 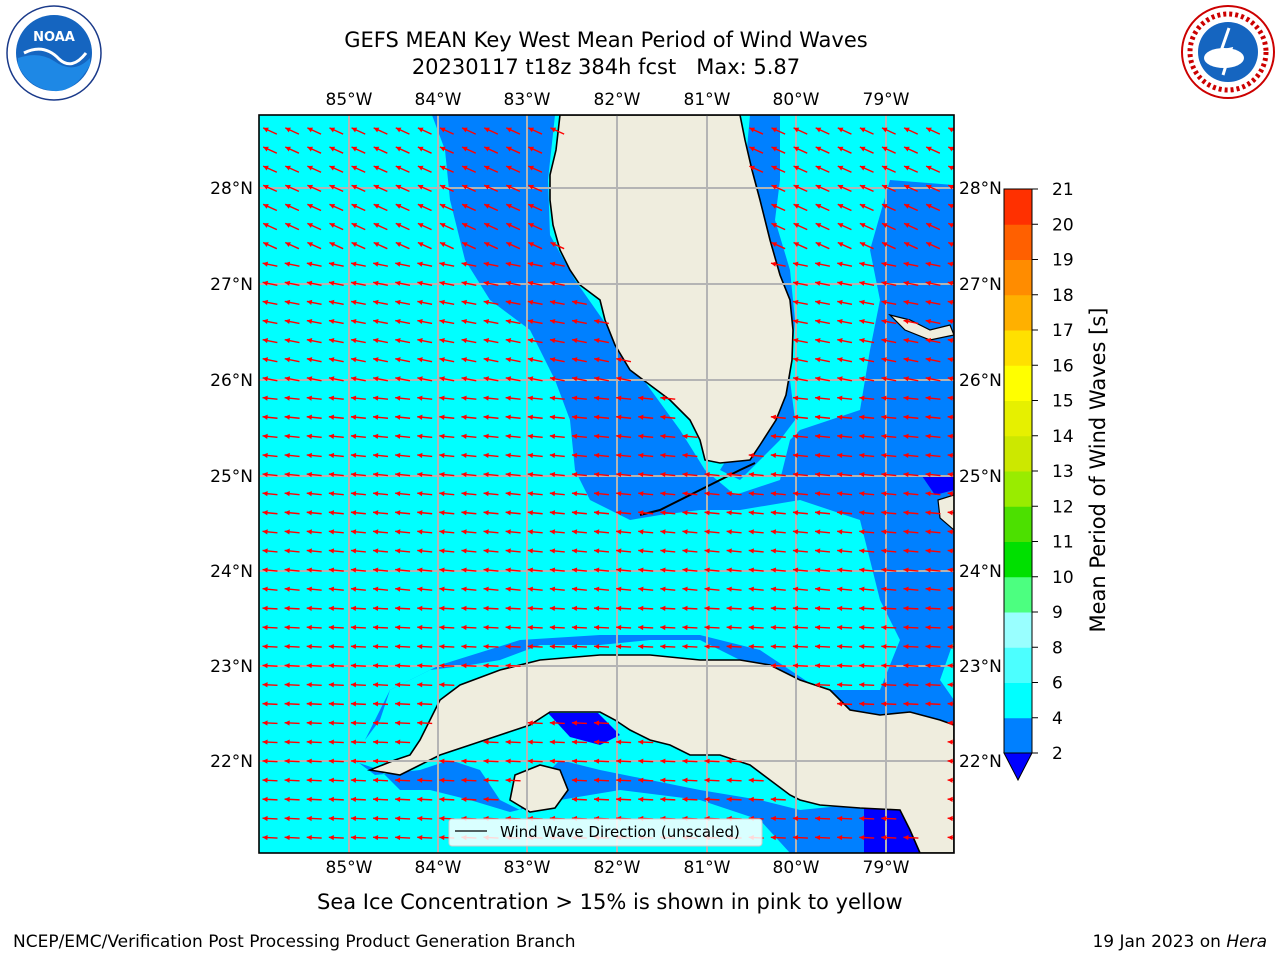 What do you see at coordinates (886, 868) in the screenshot?
I see `lon-label: 79°W` at bounding box center [886, 868].